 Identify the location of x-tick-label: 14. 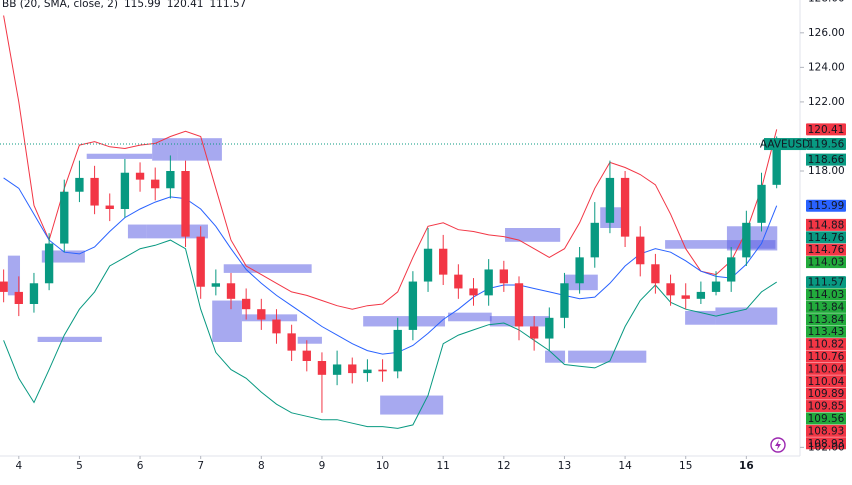
(625, 466).